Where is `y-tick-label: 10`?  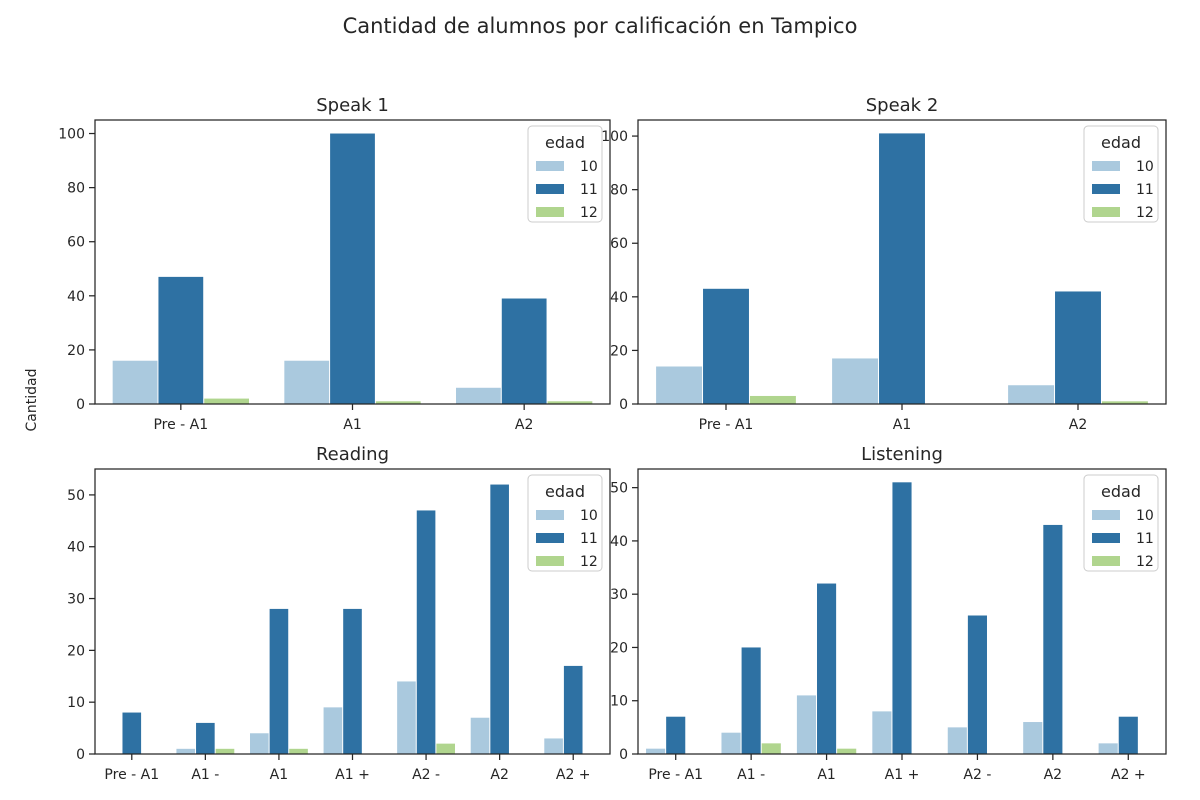 y-tick-label: 10 is located at coordinates (619, 702).